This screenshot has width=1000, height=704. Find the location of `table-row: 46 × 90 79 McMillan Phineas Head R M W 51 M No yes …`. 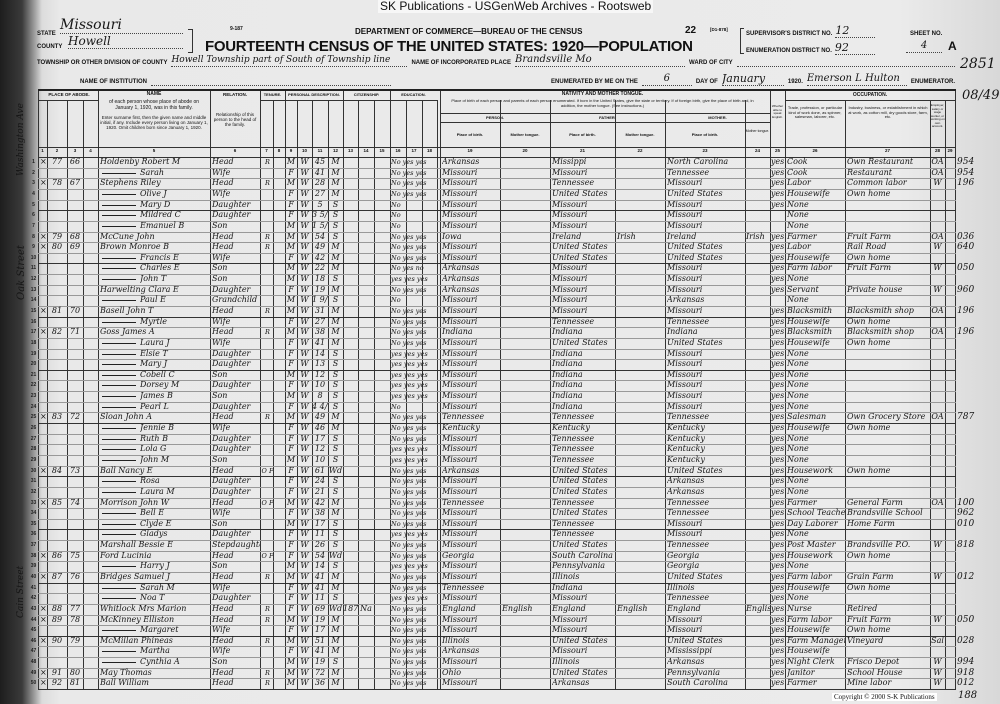

table-row: 46 × 90 79 McMillan Phineas Head R M W 51 M No yes … is located at coordinates (500, 641).